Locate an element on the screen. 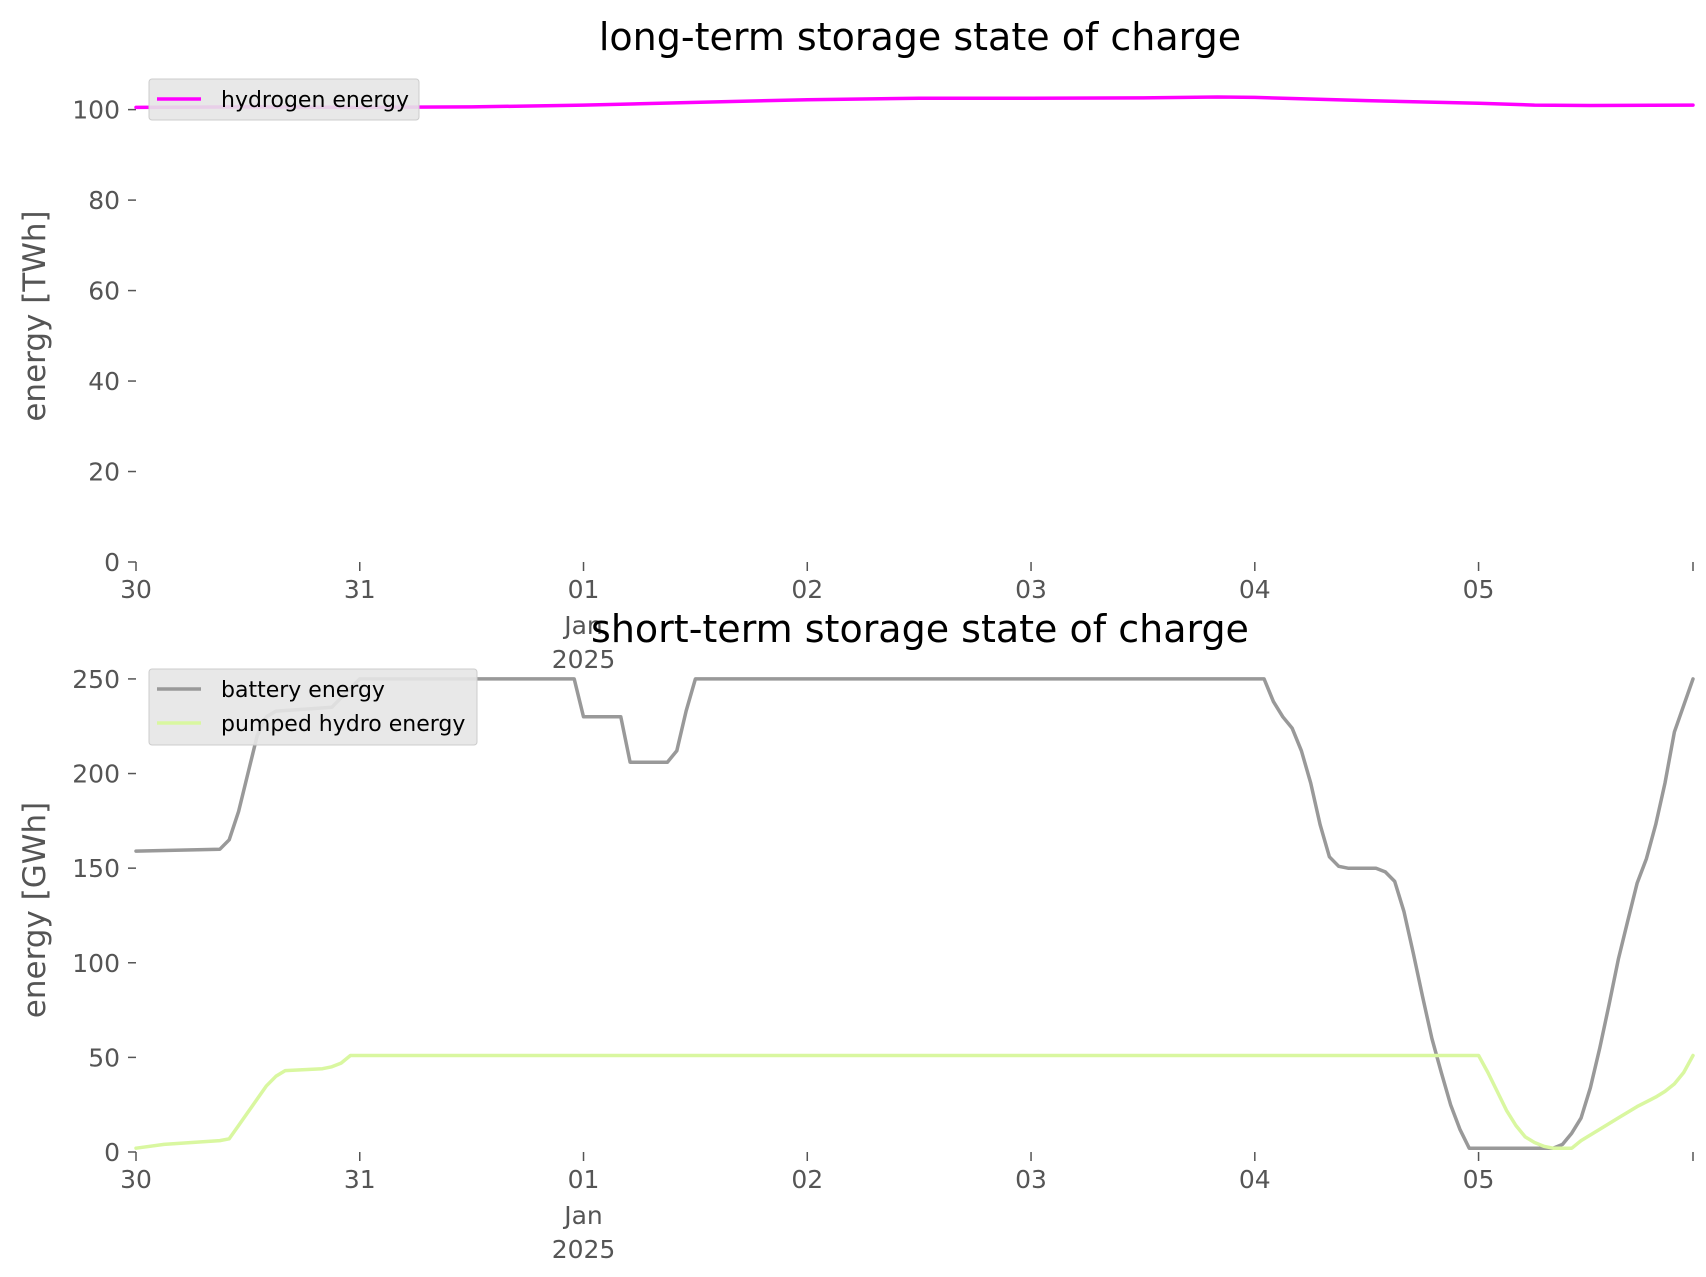  long-term-x-axis: 30 31 01 Jan 2025 02 03 04 05 is located at coordinates (907, 618).